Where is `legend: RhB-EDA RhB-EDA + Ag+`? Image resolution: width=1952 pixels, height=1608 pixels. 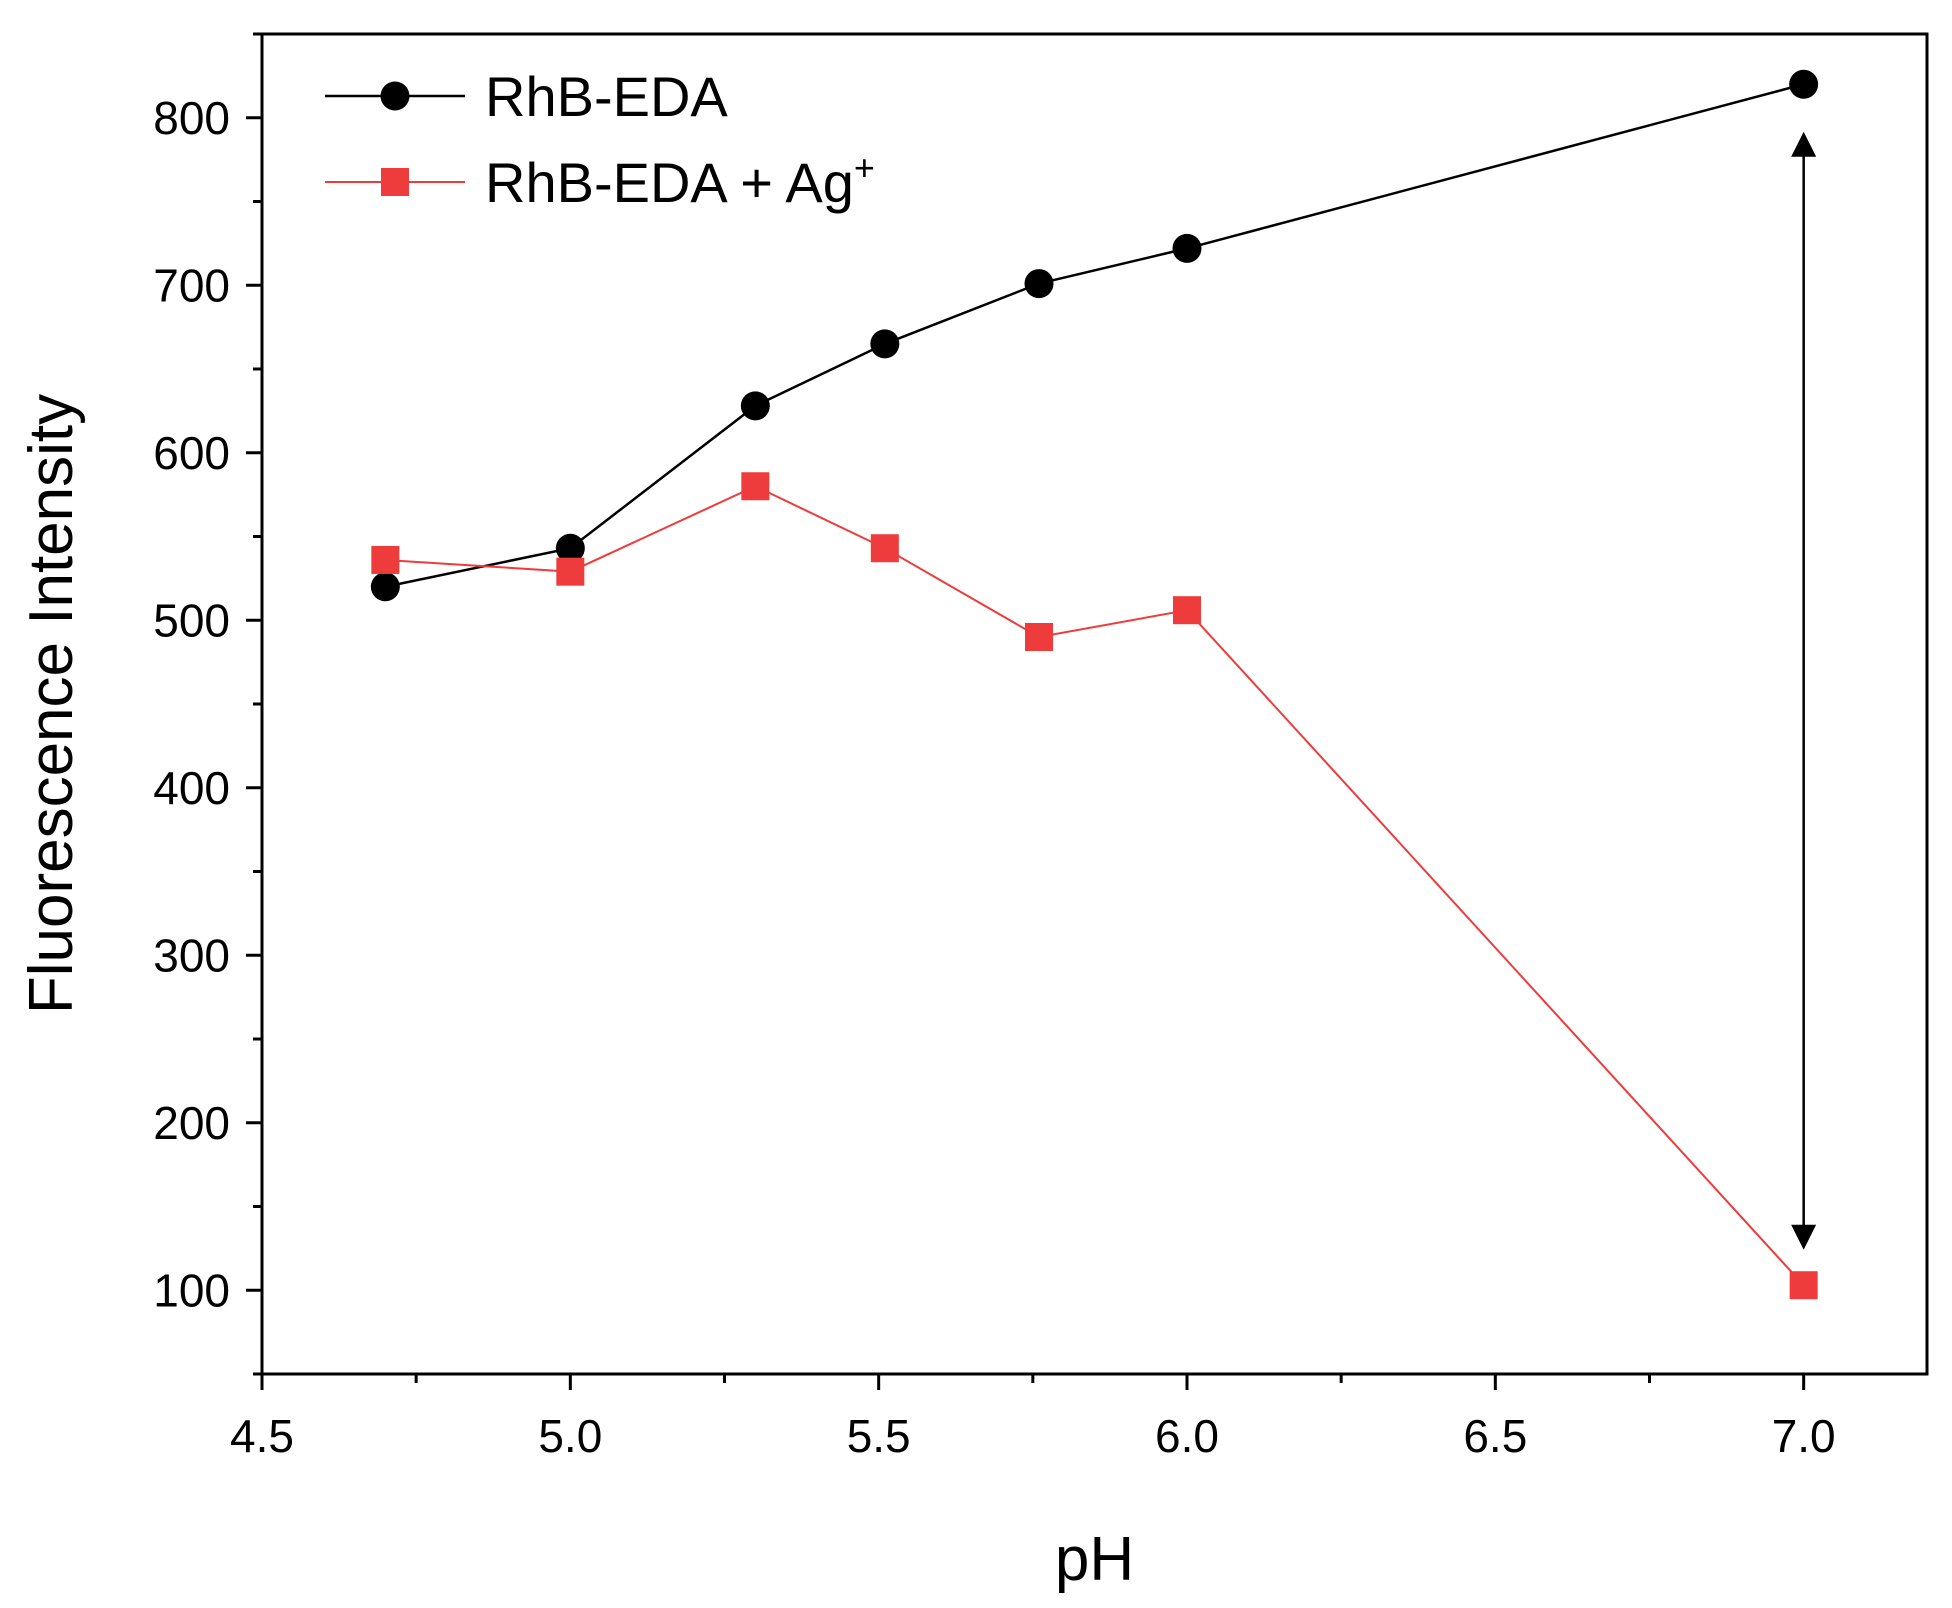 legend: RhB-EDA RhB-EDA + Ag+ is located at coordinates (600, 139).